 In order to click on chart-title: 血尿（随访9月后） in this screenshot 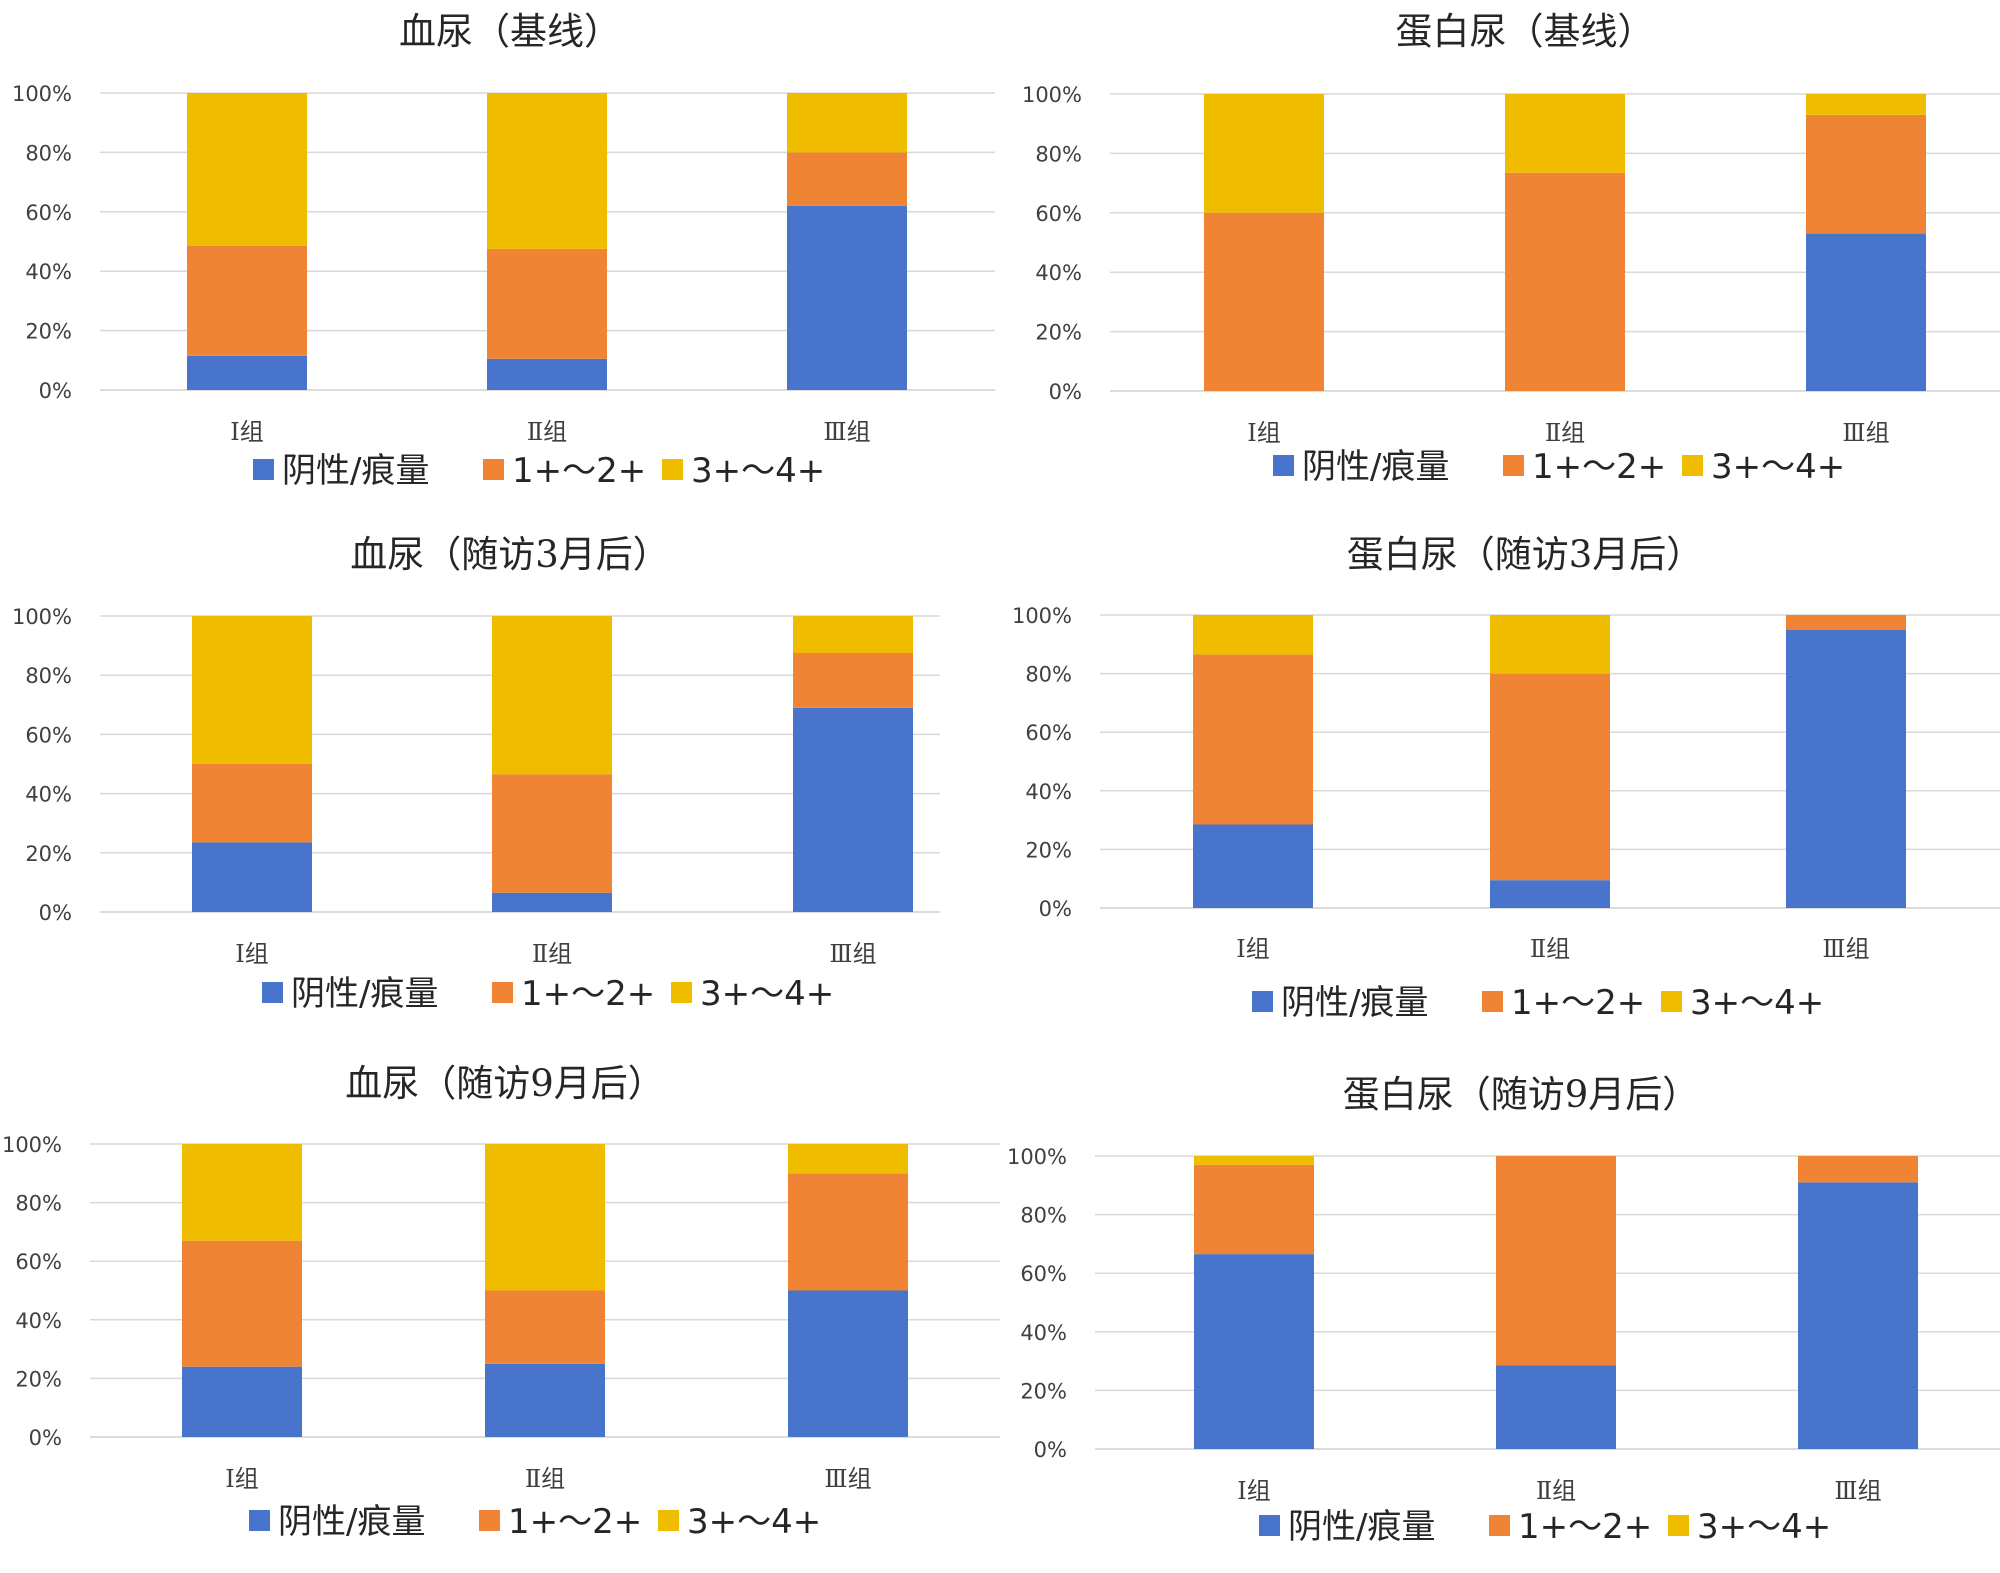, I will do `click(505, 1083)`.